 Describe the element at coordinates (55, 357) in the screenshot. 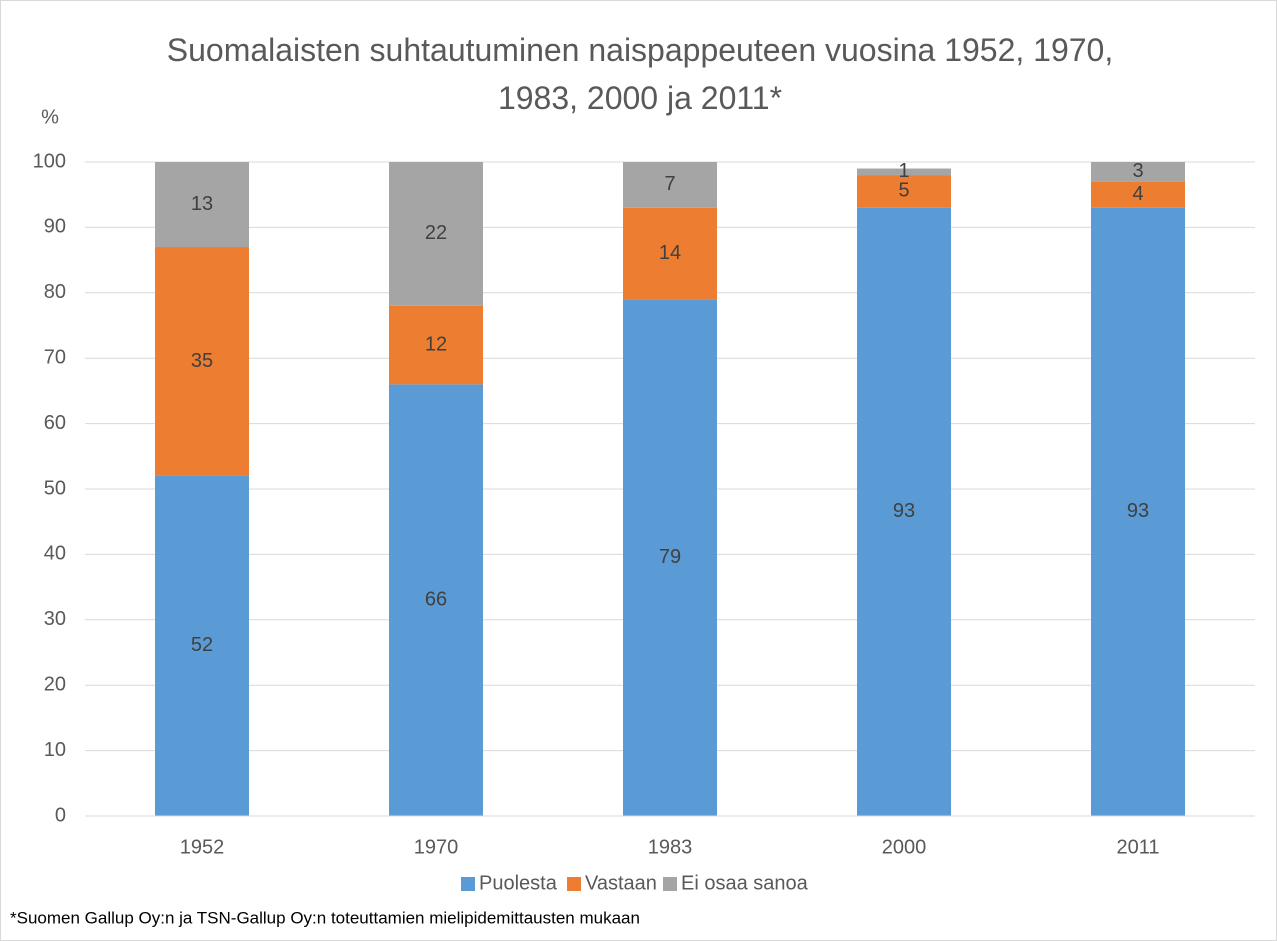

I see `y-tick-label: 70` at that location.